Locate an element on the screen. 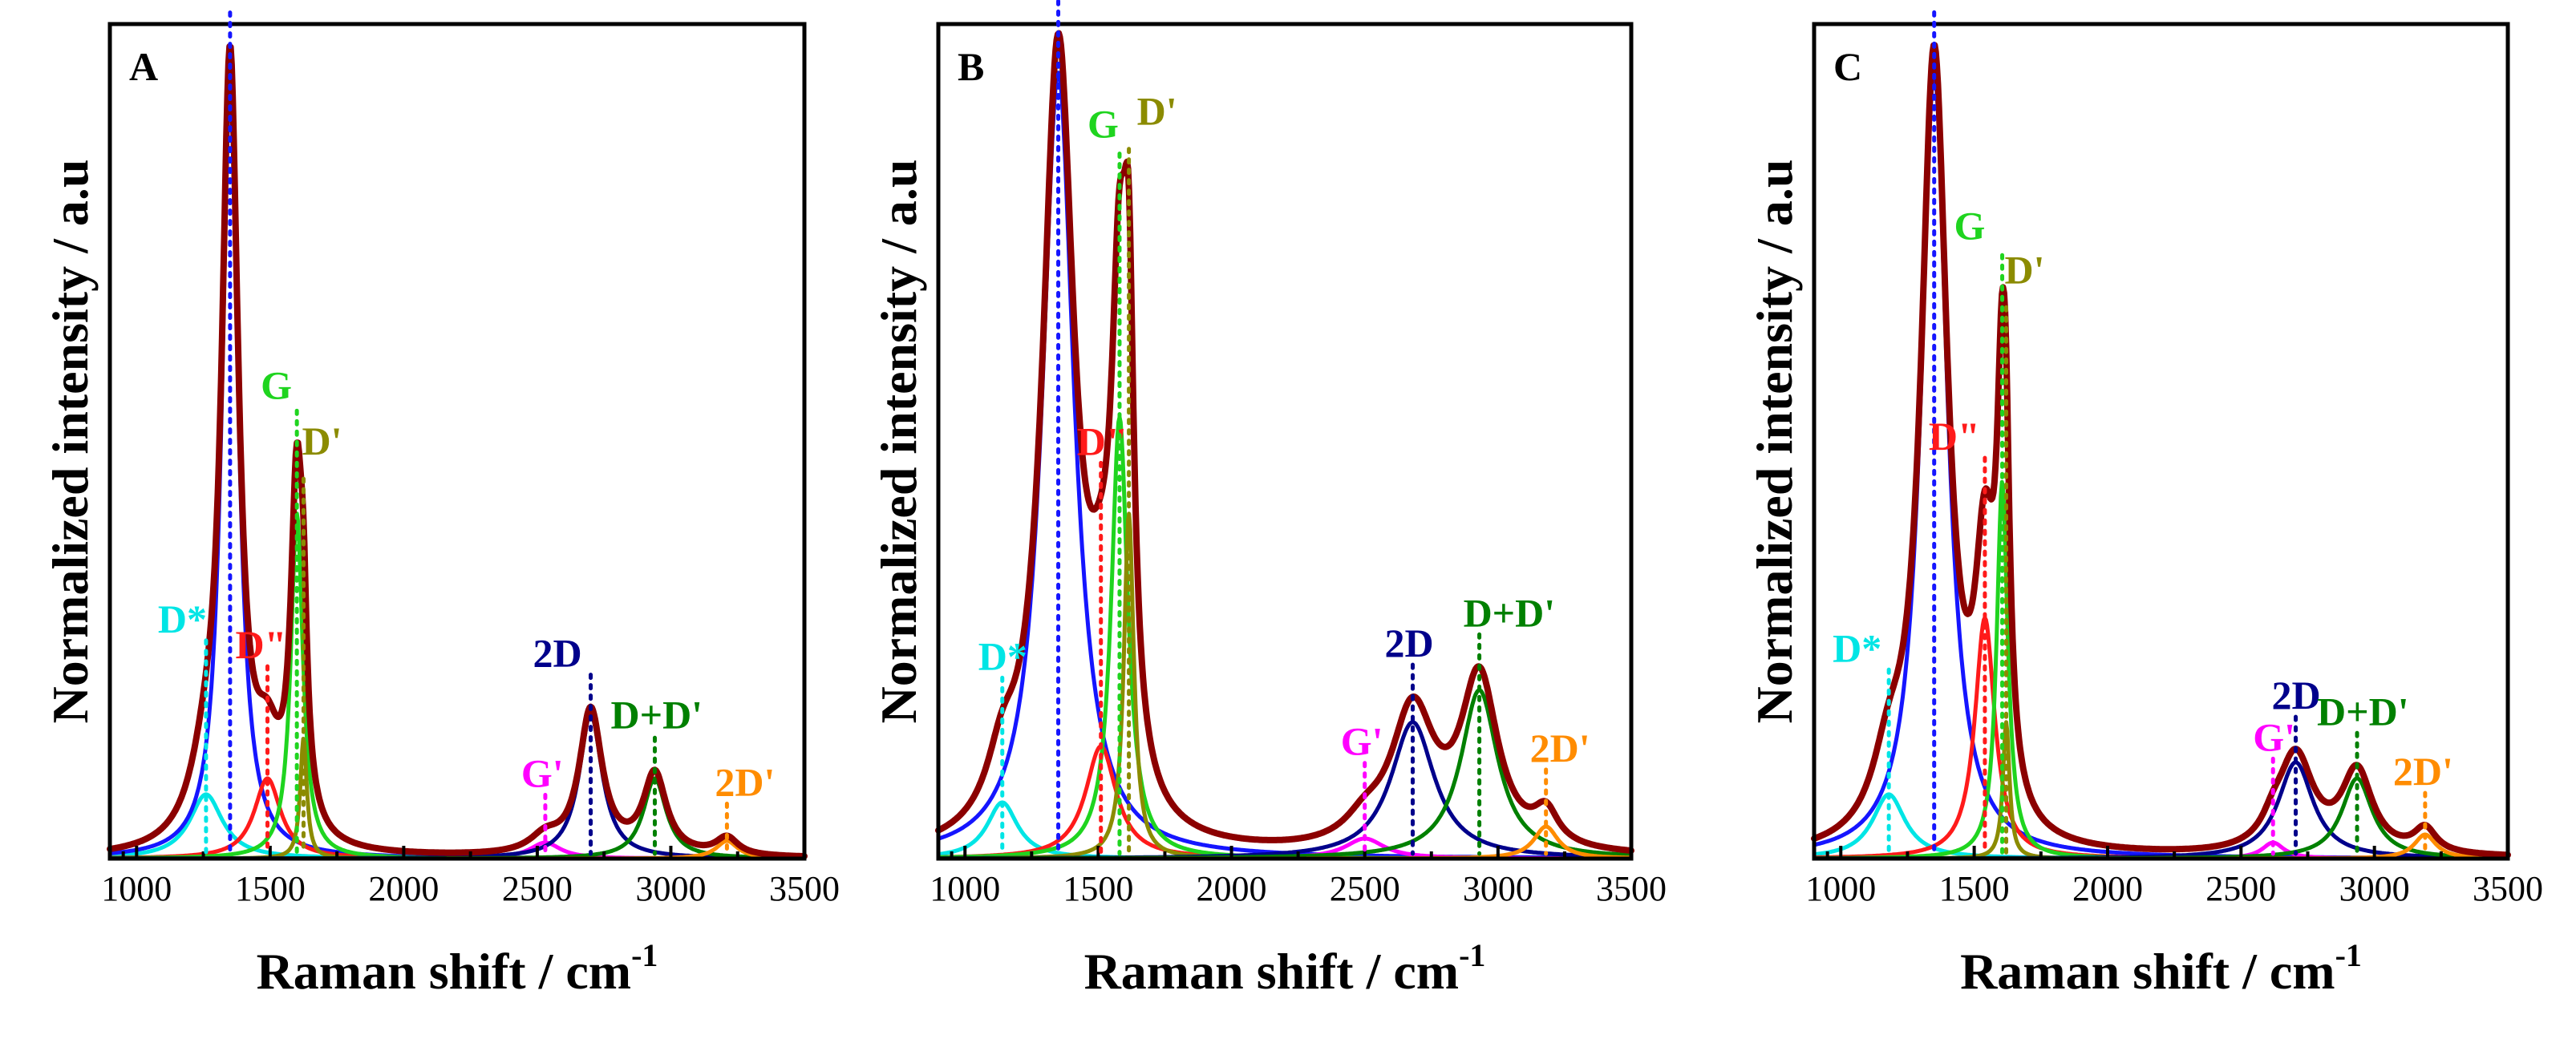  panel-letter: A is located at coordinates (143, 66).